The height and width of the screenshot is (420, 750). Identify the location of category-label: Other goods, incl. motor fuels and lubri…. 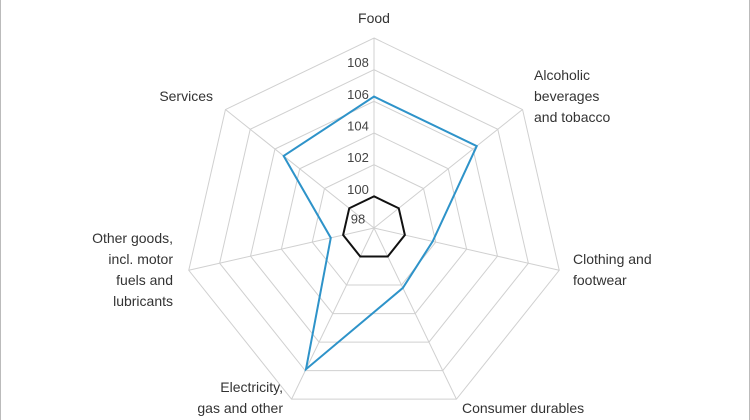
(132, 269).